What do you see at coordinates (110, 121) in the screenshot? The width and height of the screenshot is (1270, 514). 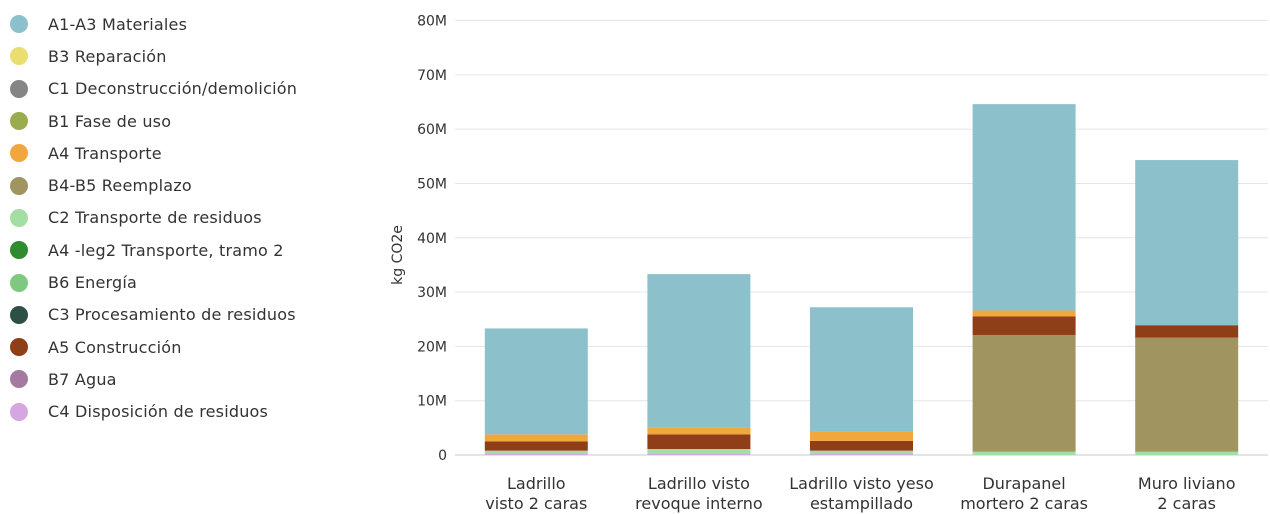 I see `legend-label: B1 Fase de uso` at bounding box center [110, 121].